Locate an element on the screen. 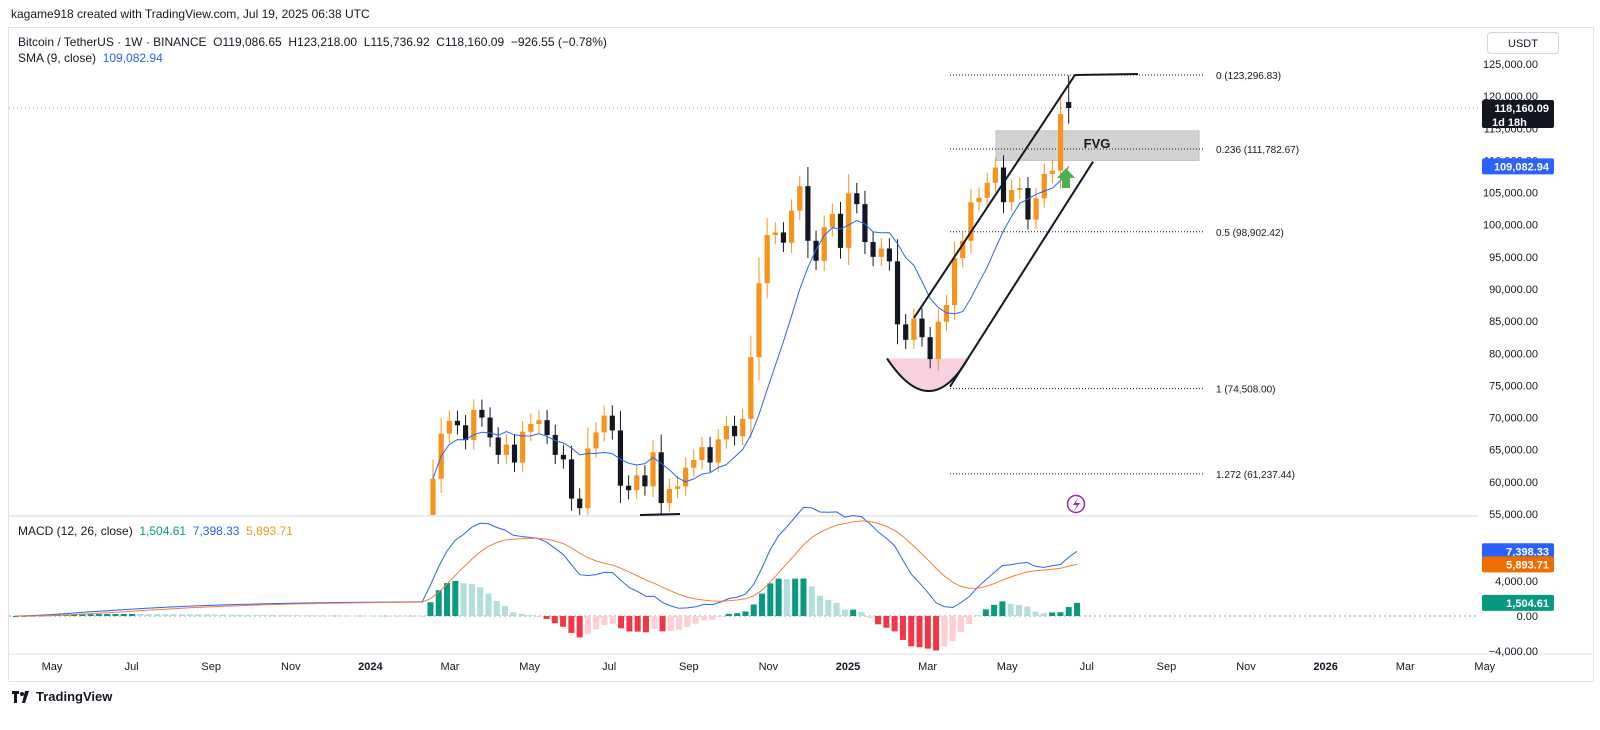 The height and width of the screenshot is (730, 1600). sma-label: SMA (9, close) is located at coordinates (57, 58).